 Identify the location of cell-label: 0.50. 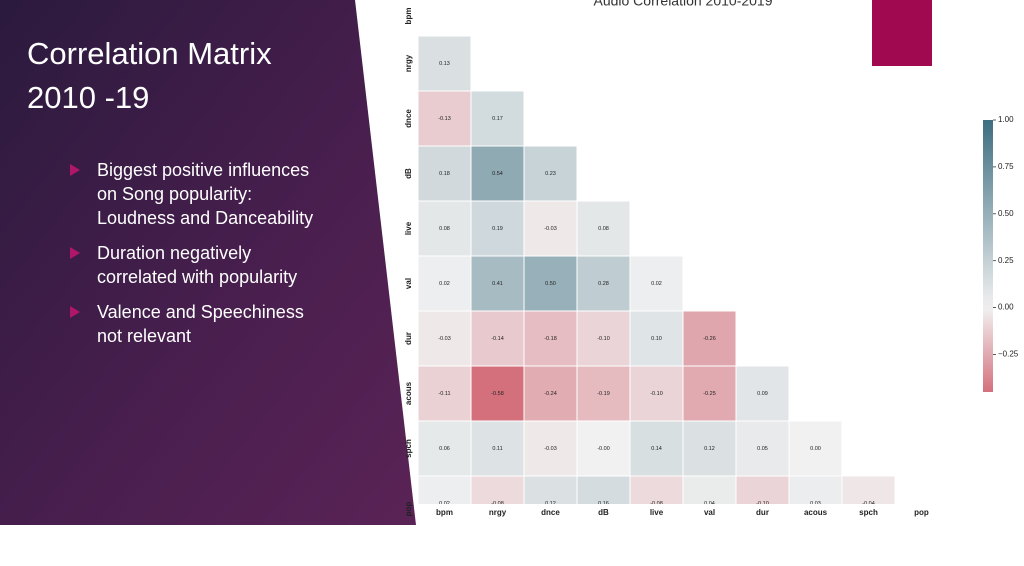
(550, 284).